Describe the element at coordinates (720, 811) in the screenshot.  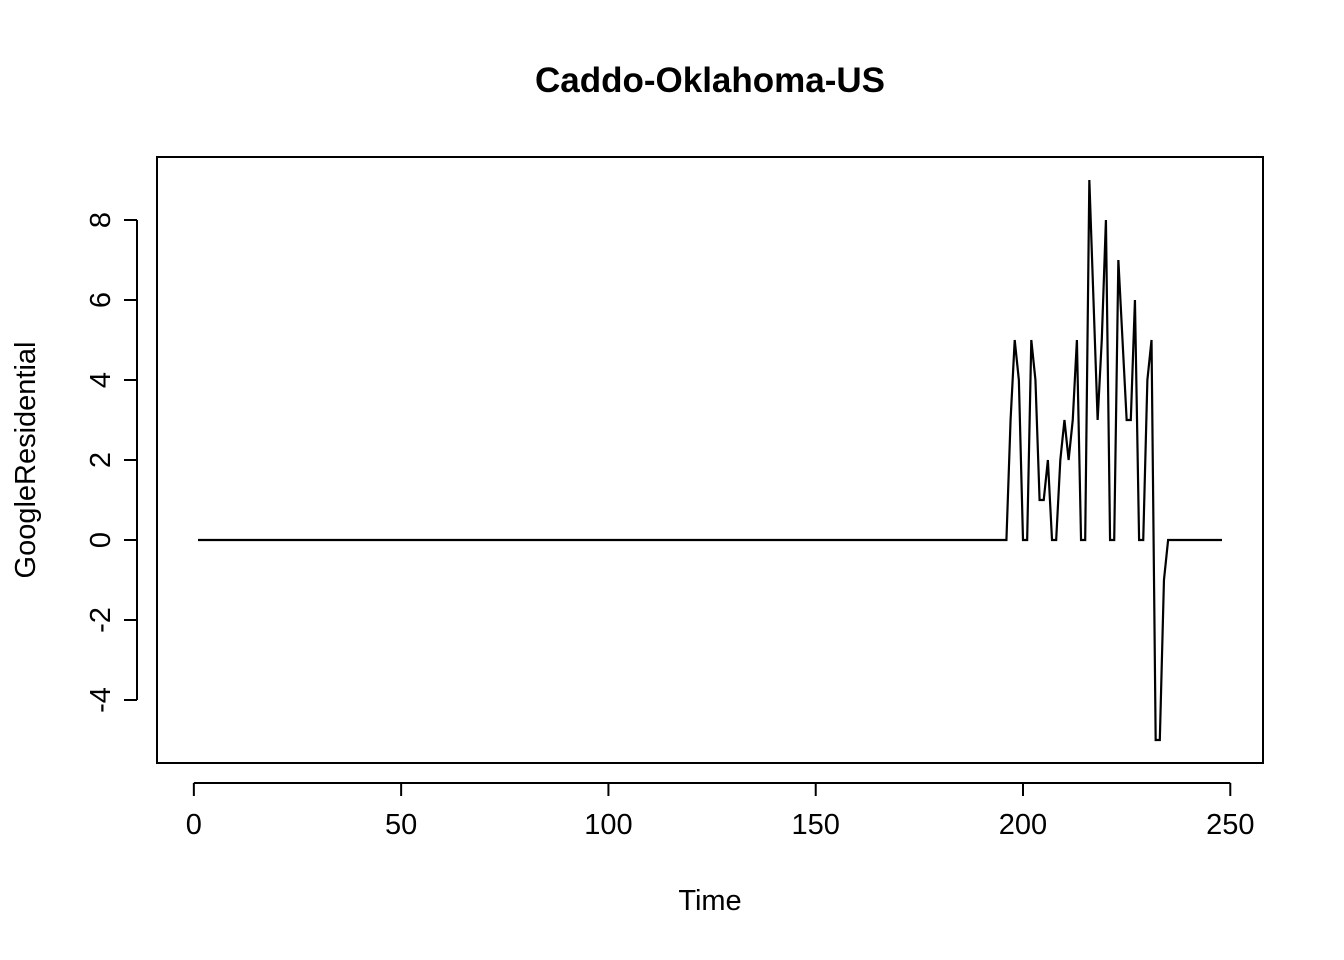
I see `x-axis: 0 50 100 150 200 250` at that location.